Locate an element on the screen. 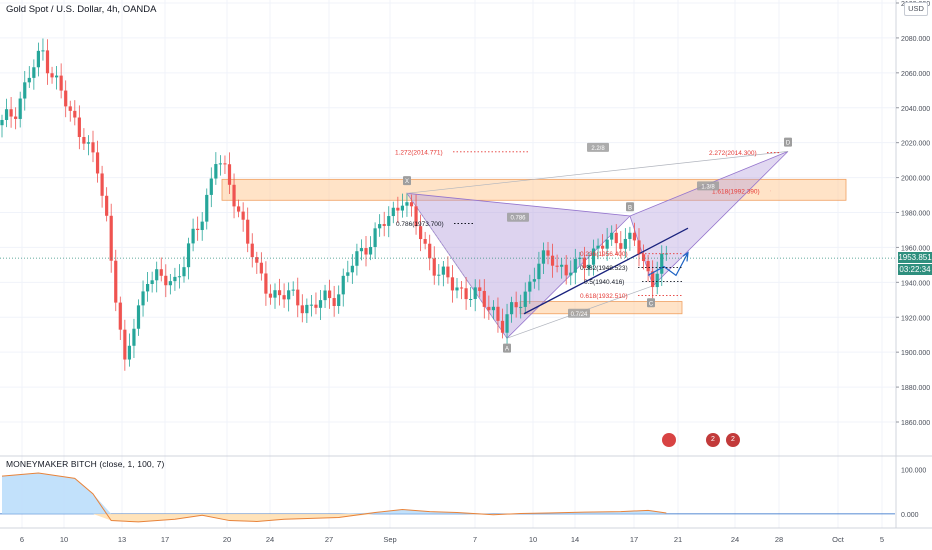 Image resolution: width=932 pixels, height=550 pixels. event-count: 2 is located at coordinates (713, 439).